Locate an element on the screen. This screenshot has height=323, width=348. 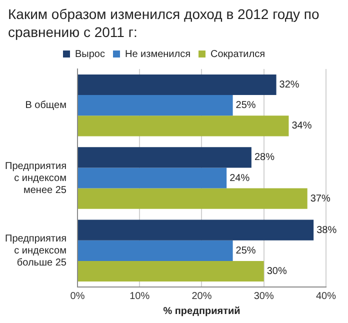
legend-label: Вырос is located at coordinates (90, 54).